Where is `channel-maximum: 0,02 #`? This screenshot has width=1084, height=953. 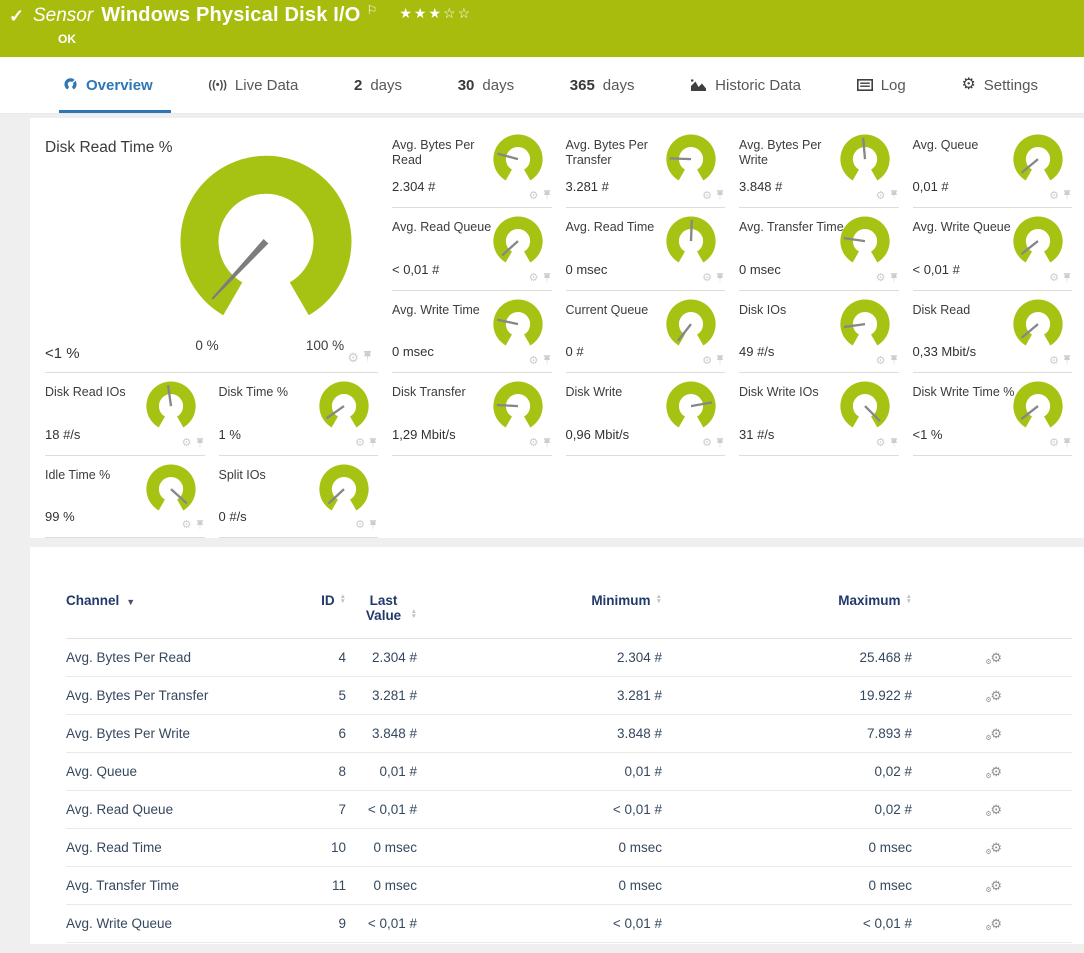
channel-maximum: 0,02 # is located at coordinates (787, 809).